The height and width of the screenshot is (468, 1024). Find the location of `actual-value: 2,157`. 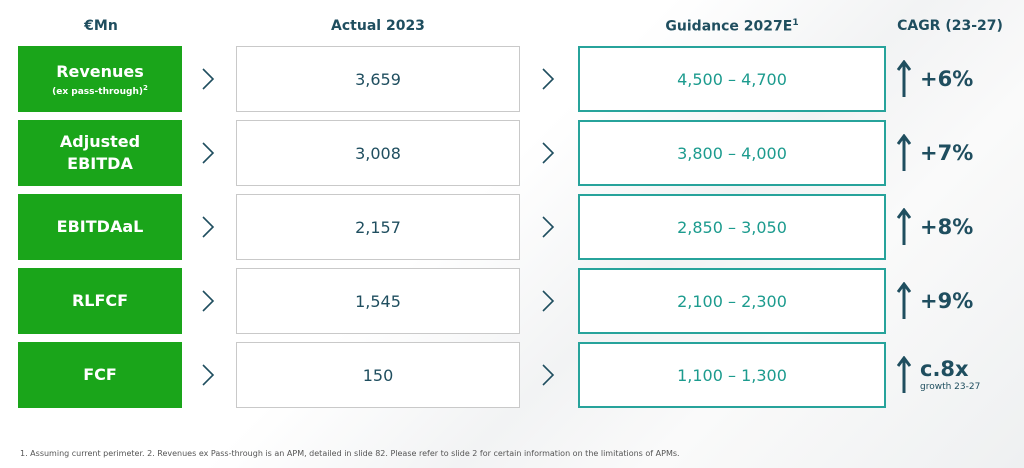

actual-value: 2,157 is located at coordinates (378, 227).